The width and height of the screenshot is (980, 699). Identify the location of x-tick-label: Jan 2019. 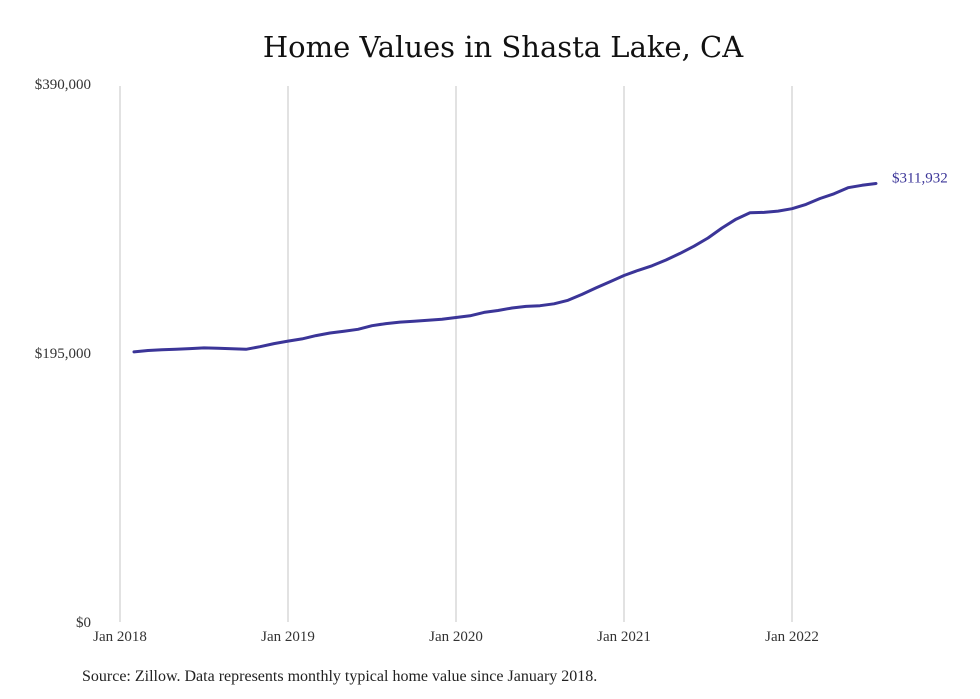
(288, 637).